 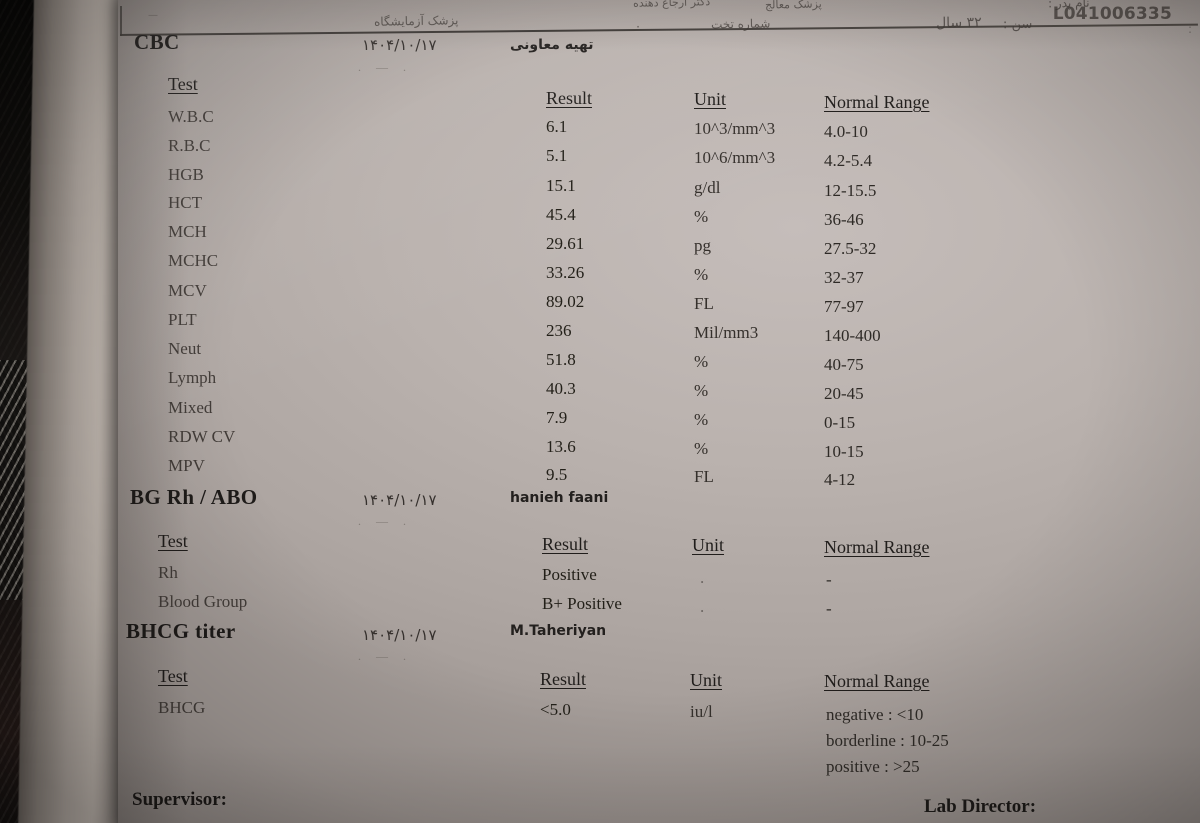 I want to click on header-rule-corner, so click(x=121, y=21).